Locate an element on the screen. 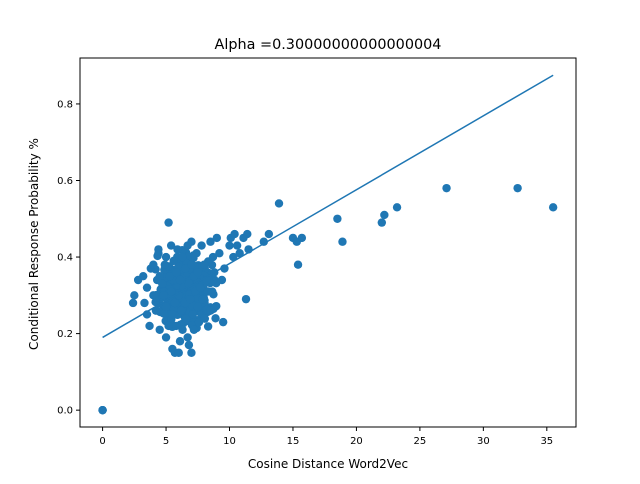  y-tick-label: 0.6 is located at coordinates (65, 181).